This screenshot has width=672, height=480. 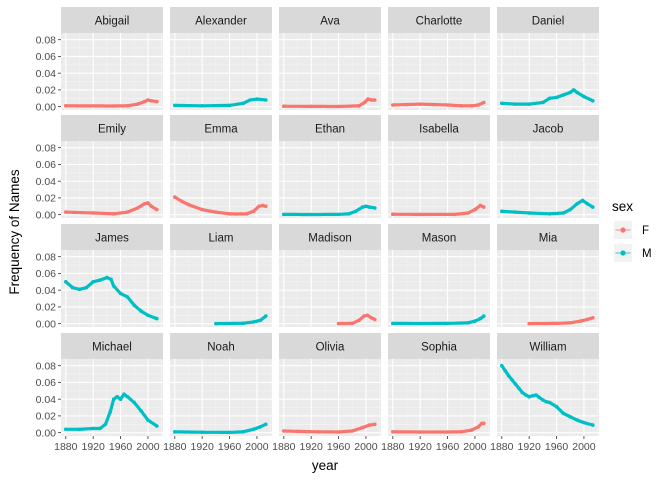 I want to click on facet-panel-isabella: Isabella, so click(x=439, y=166).